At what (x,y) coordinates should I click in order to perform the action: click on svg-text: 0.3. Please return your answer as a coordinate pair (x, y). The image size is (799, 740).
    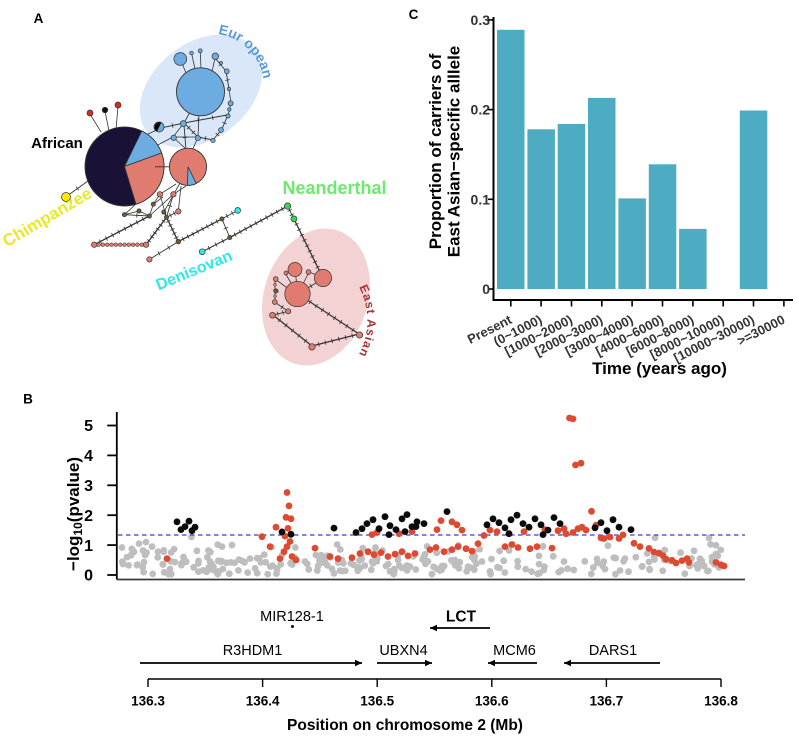
    Looking at the image, I should click on (481, 20).